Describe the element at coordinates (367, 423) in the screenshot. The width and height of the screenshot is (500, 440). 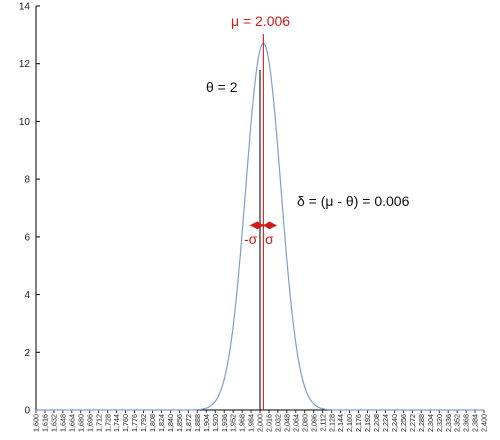
I see `x-tick-label: 2,192` at that location.